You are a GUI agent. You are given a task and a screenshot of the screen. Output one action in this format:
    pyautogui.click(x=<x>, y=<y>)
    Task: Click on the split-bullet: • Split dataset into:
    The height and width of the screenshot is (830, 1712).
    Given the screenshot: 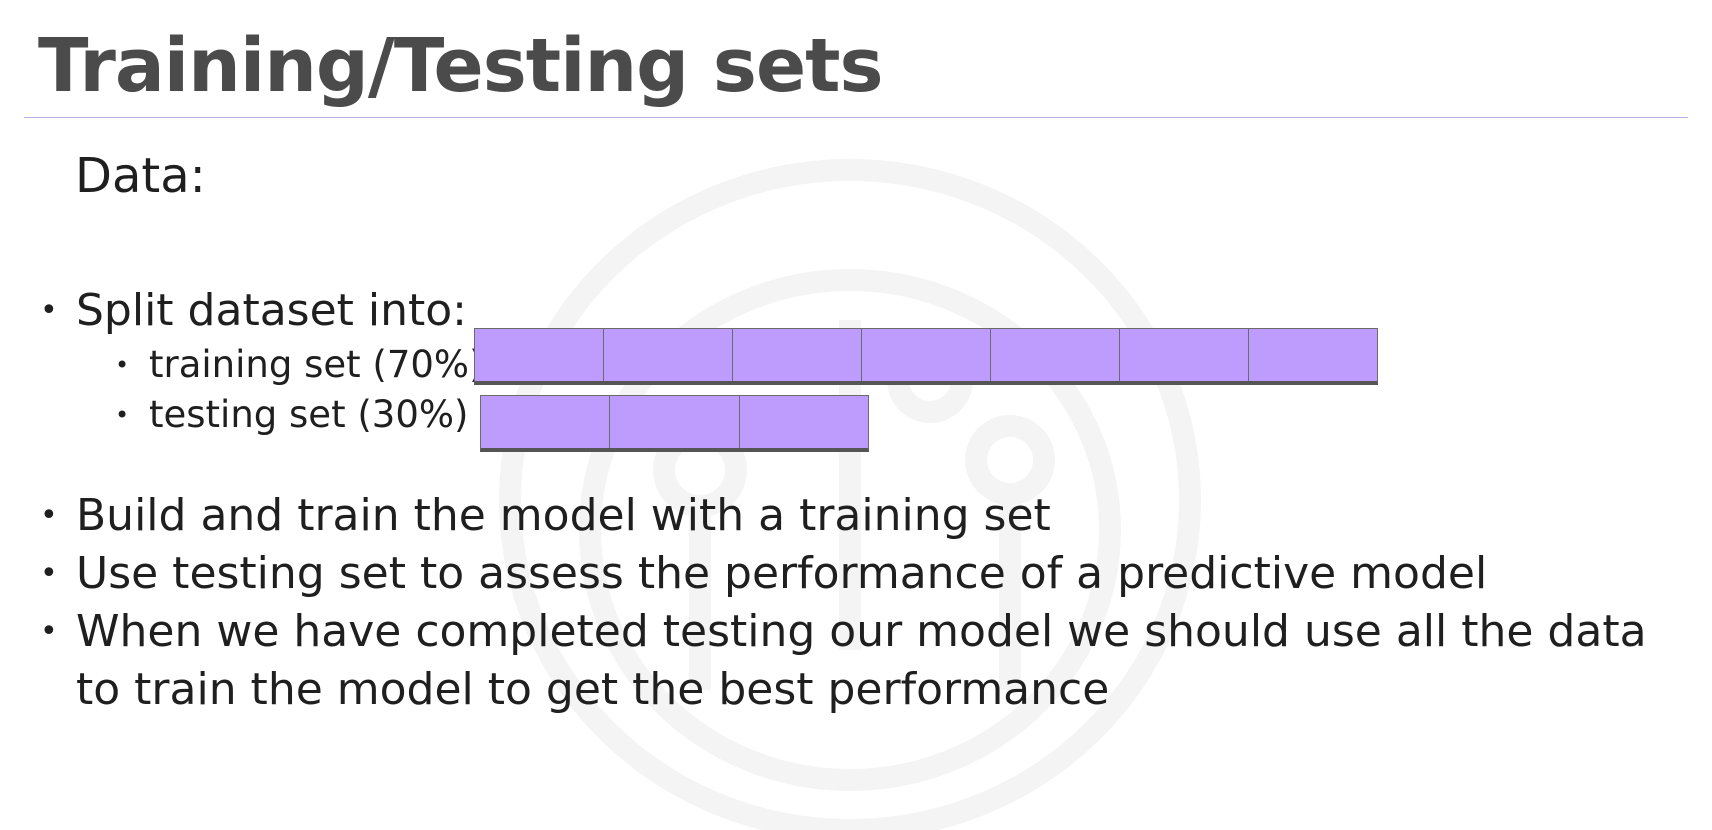 What is the action you would take?
    pyautogui.click(x=253, y=311)
    